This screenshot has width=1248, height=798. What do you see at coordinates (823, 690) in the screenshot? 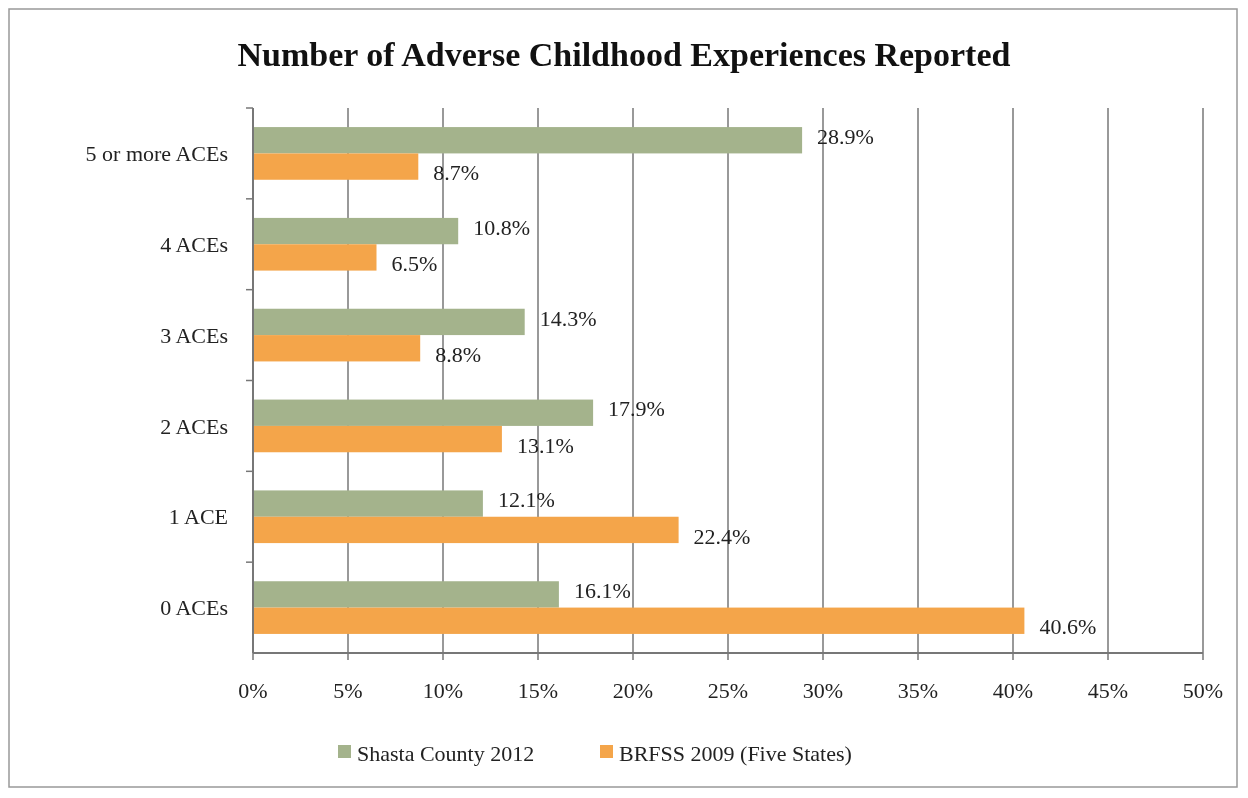
I see `x-tick-label: 30%` at bounding box center [823, 690].